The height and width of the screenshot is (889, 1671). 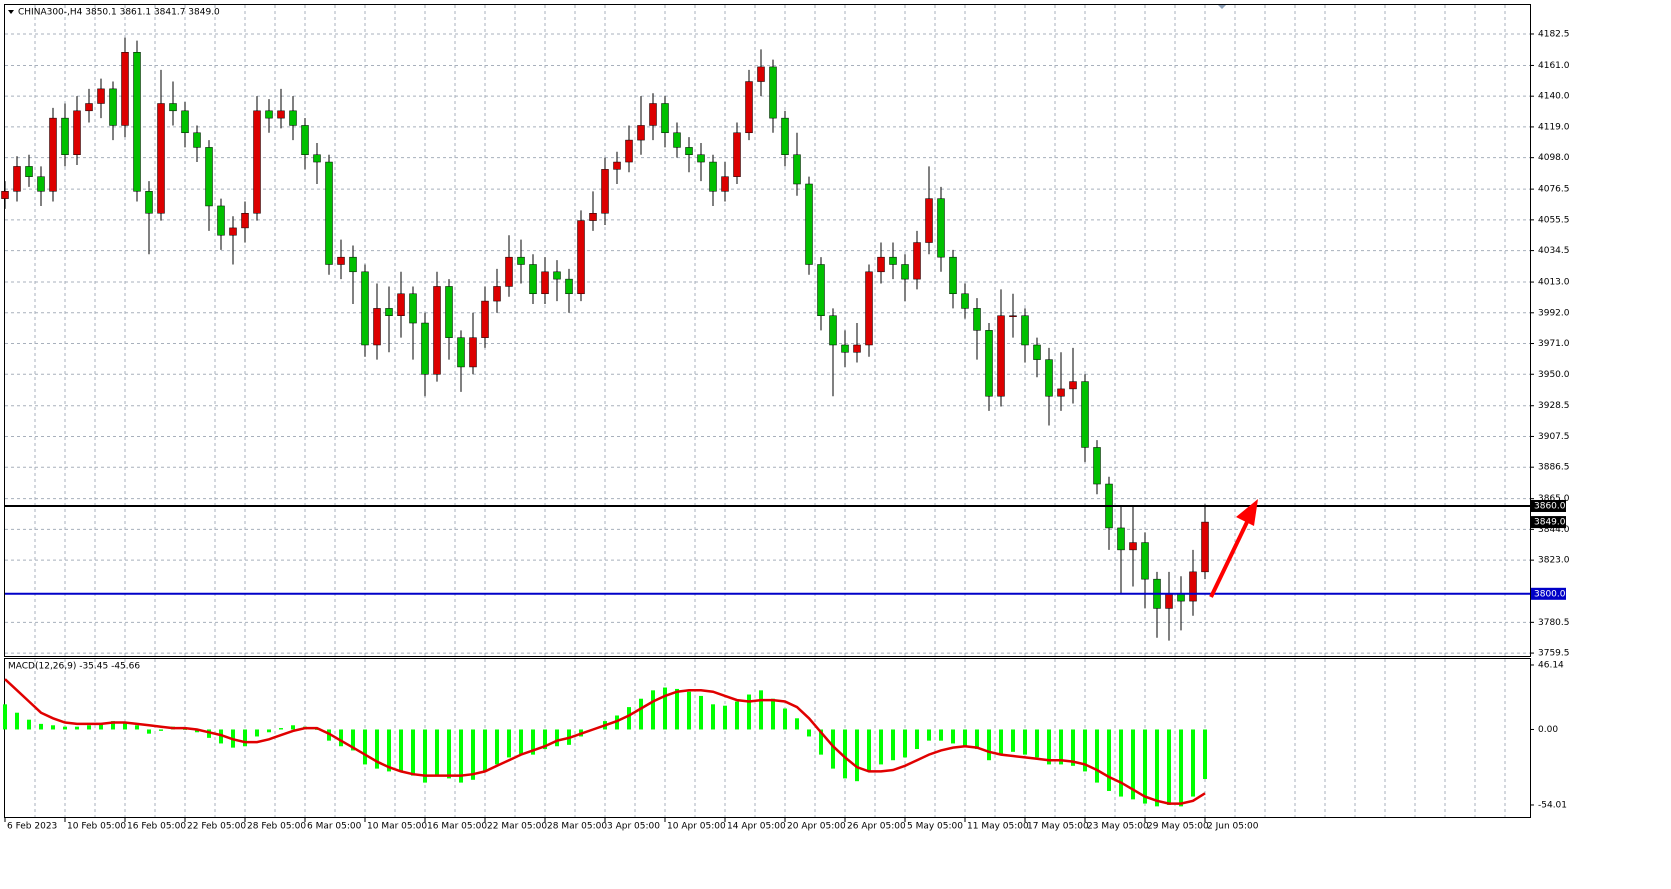 I want to click on level-label: 3800.0, so click(x=1550, y=594).